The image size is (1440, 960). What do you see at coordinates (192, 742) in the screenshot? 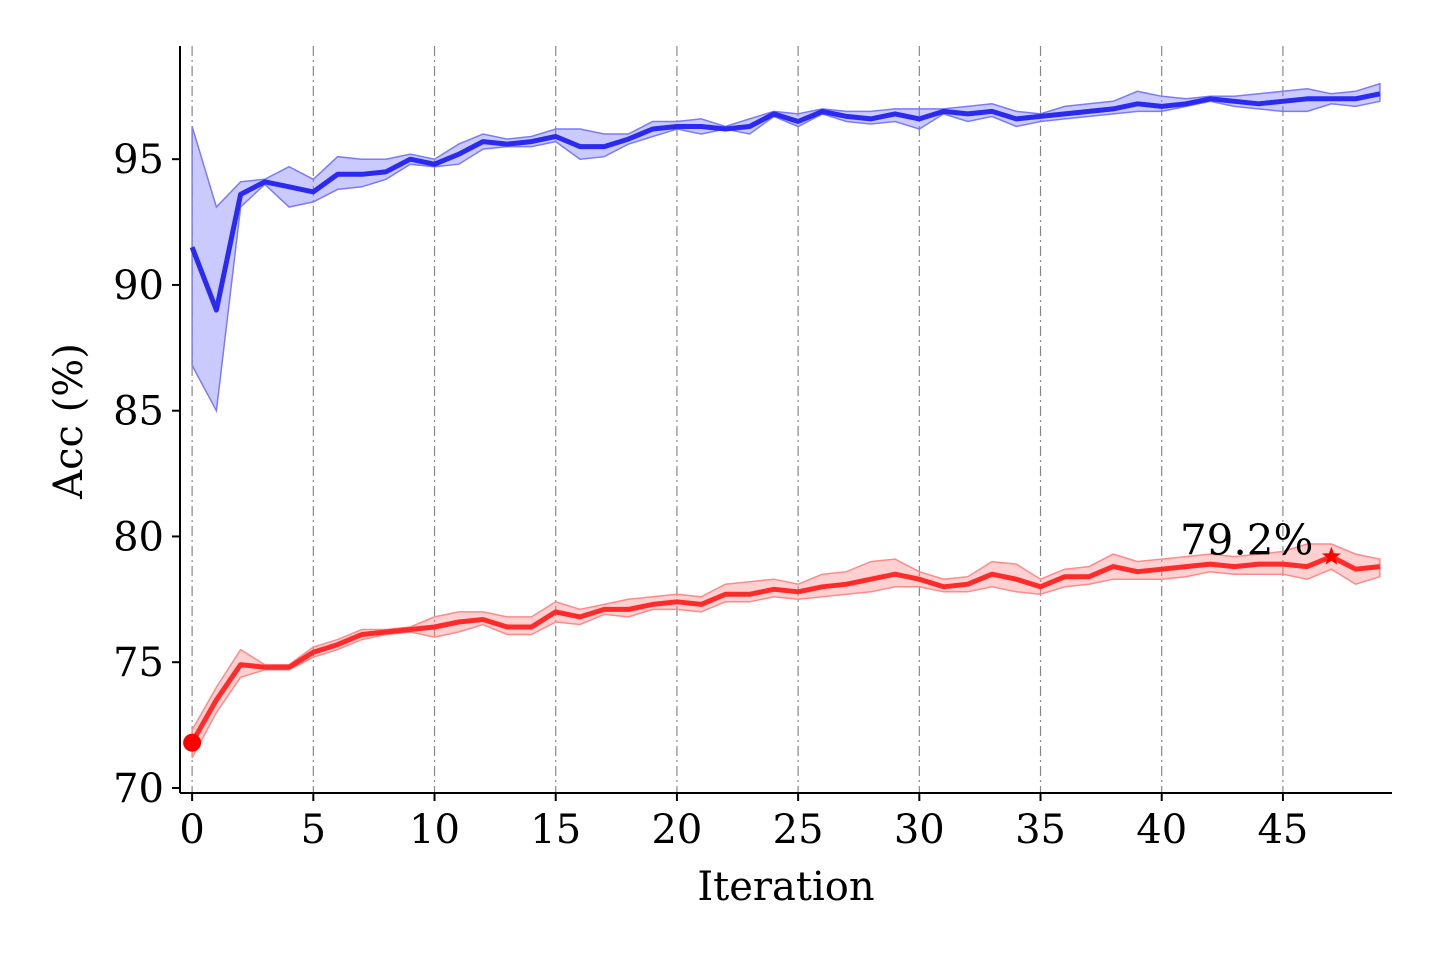
I see `start-point-marker` at bounding box center [192, 742].